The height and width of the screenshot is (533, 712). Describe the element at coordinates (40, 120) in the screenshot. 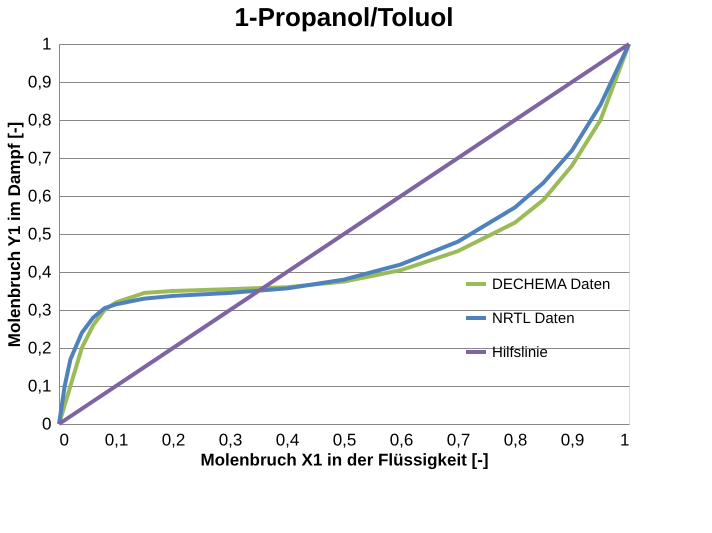

I see `y-tick-label: 0,8` at that location.